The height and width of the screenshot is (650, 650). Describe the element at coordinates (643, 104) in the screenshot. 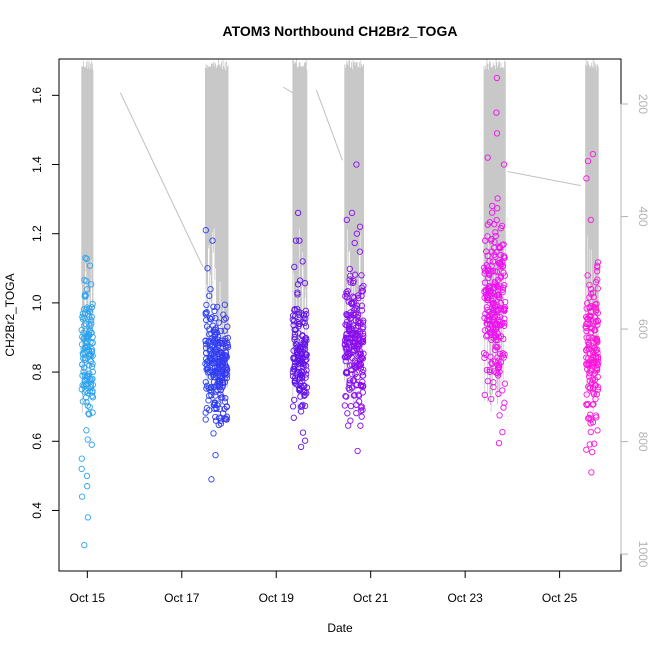

I see `secondary-tick-label: 200` at that location.